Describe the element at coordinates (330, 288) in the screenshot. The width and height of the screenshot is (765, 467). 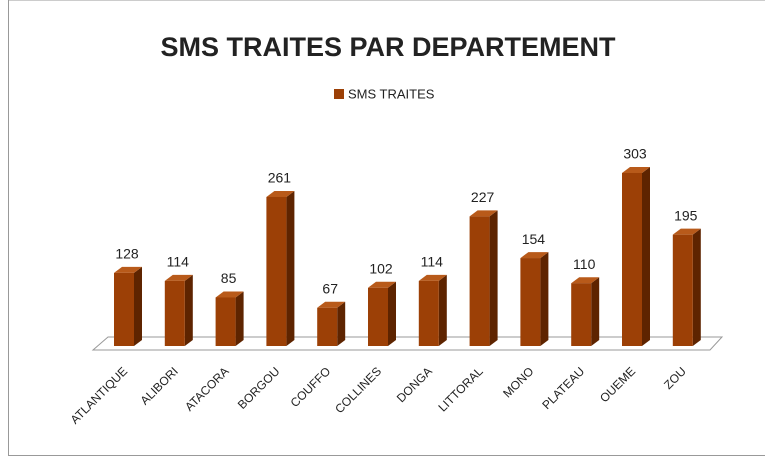
I see `data-label: 67` at that location.